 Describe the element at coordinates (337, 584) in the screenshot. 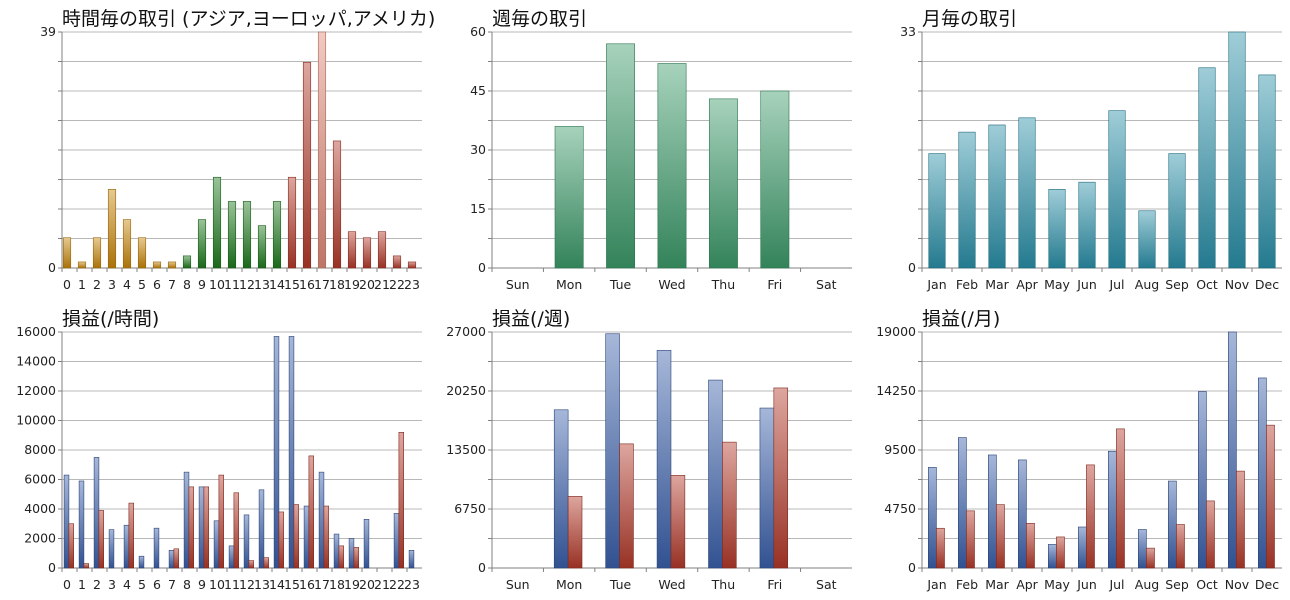

I see `x-tick-label: 18` at that location.